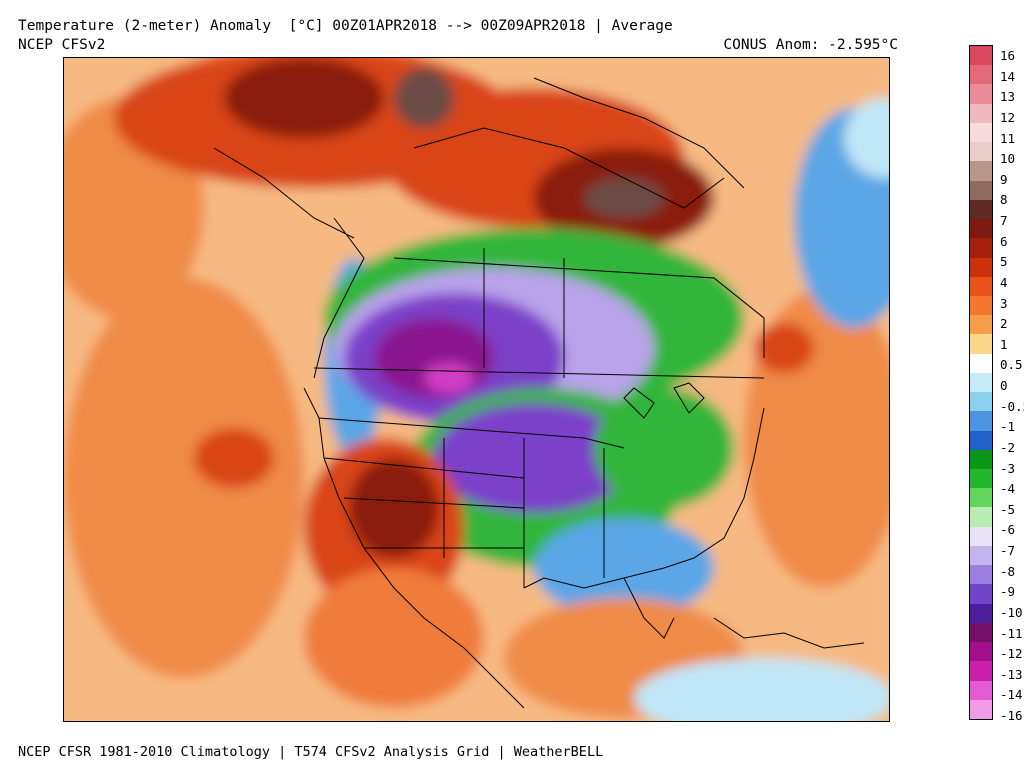 Image resolution: width=1024 pixels, height=768 pixels. I want to click on color-scale-tick-label: -13, so click(1011, 674).